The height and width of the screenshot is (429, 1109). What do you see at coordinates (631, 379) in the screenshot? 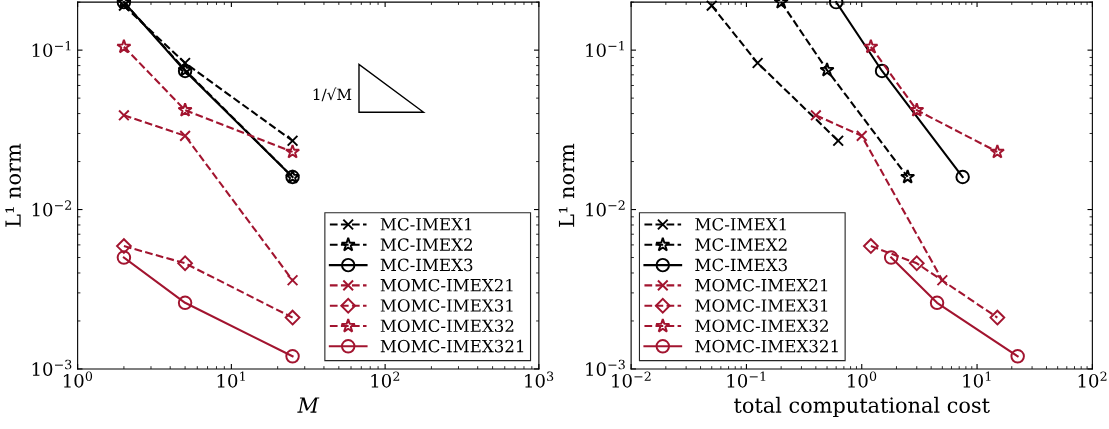
I see `x-tick-label: 10$^{−2}$` at bounding box center [631, 379].